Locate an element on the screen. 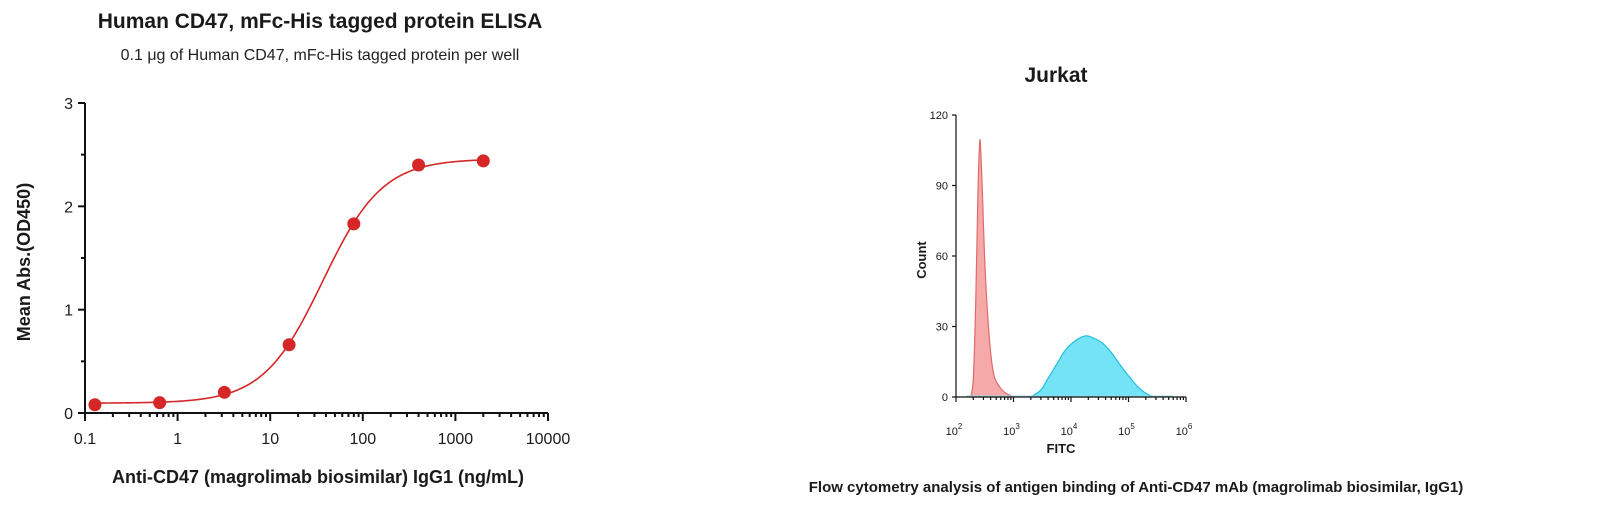 Image resolution: width=1600 pixels, height=526 pixels. elisa-y-tick-label: 2 is located at coordinates (68, 207).